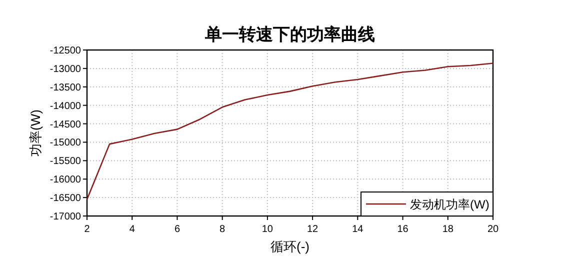 The width and height of the screenshot is (569, 265). What do you see at coordinates (290, 246) in the screenshot?
I see `x-axis-title: 循环(-)` at bounding box center [290, 246].